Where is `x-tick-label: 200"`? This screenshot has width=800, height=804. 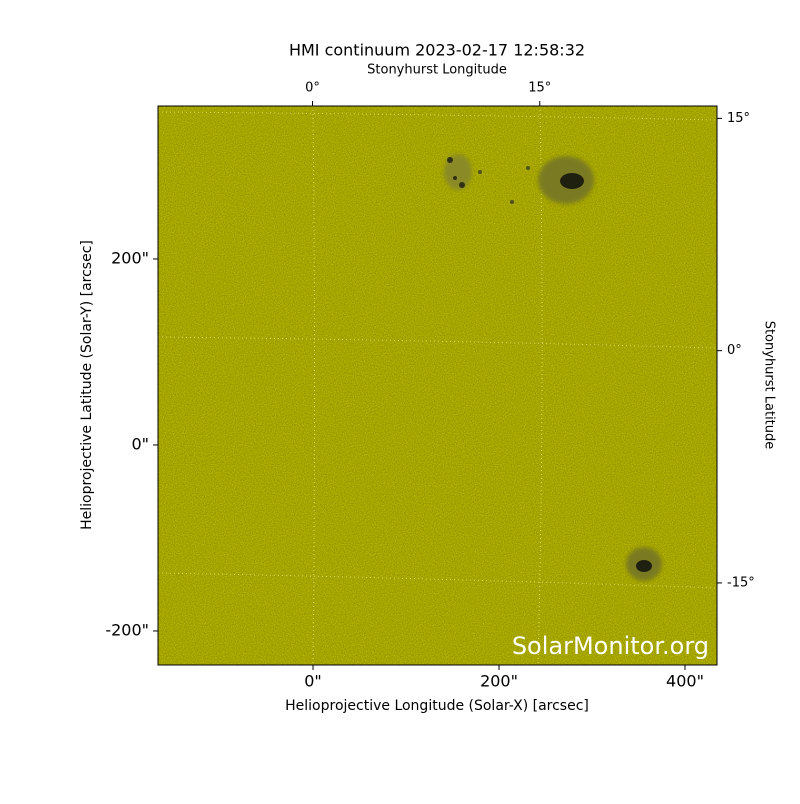
x-tick-label: 200" is located at coordinates (499, 681).